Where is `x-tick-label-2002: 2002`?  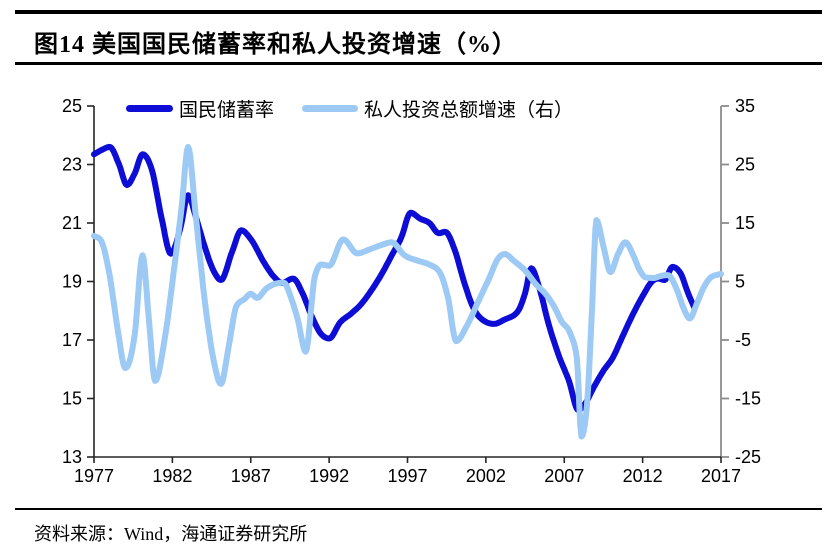 x-tick-label-2002: 2002 is located at coordinates (486, 476).